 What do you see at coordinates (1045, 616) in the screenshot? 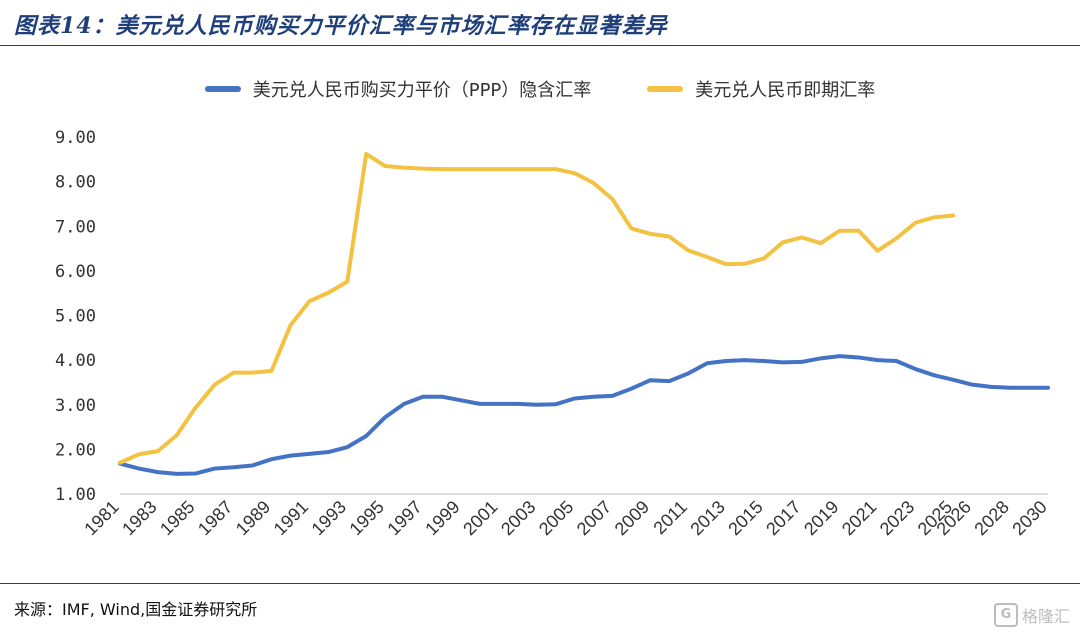
I see `watermark-text: 格隆汇` at bounding box center [1045, 616].